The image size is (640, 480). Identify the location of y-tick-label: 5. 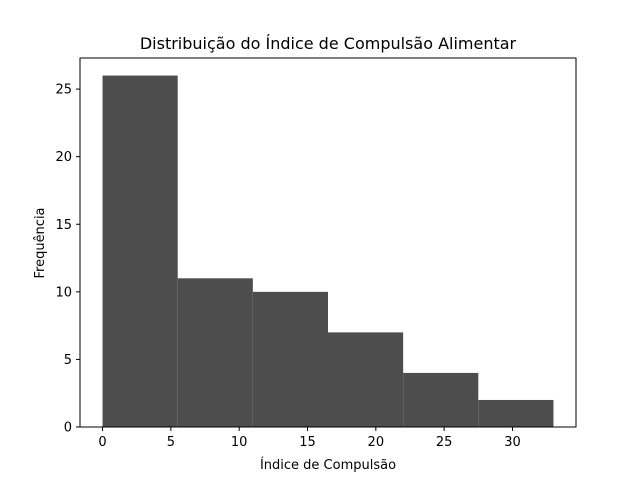
(68, 360).